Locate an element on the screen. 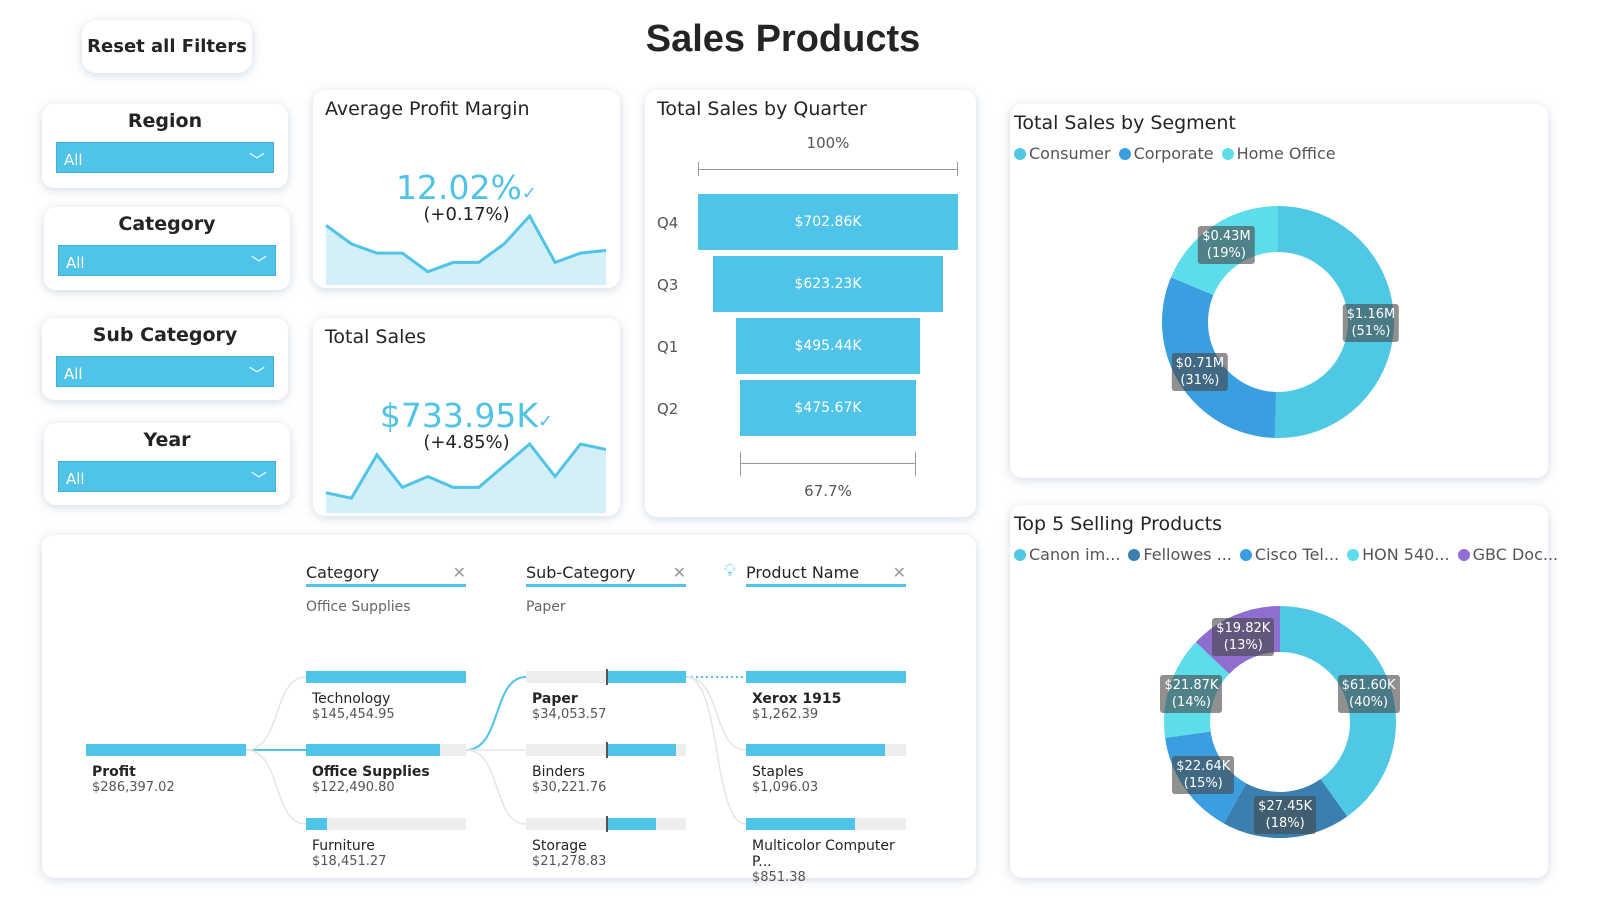 This screenshot has height=913, width=1600. category-slicer: Category All ﹀ is located at coordinates (167, 248).